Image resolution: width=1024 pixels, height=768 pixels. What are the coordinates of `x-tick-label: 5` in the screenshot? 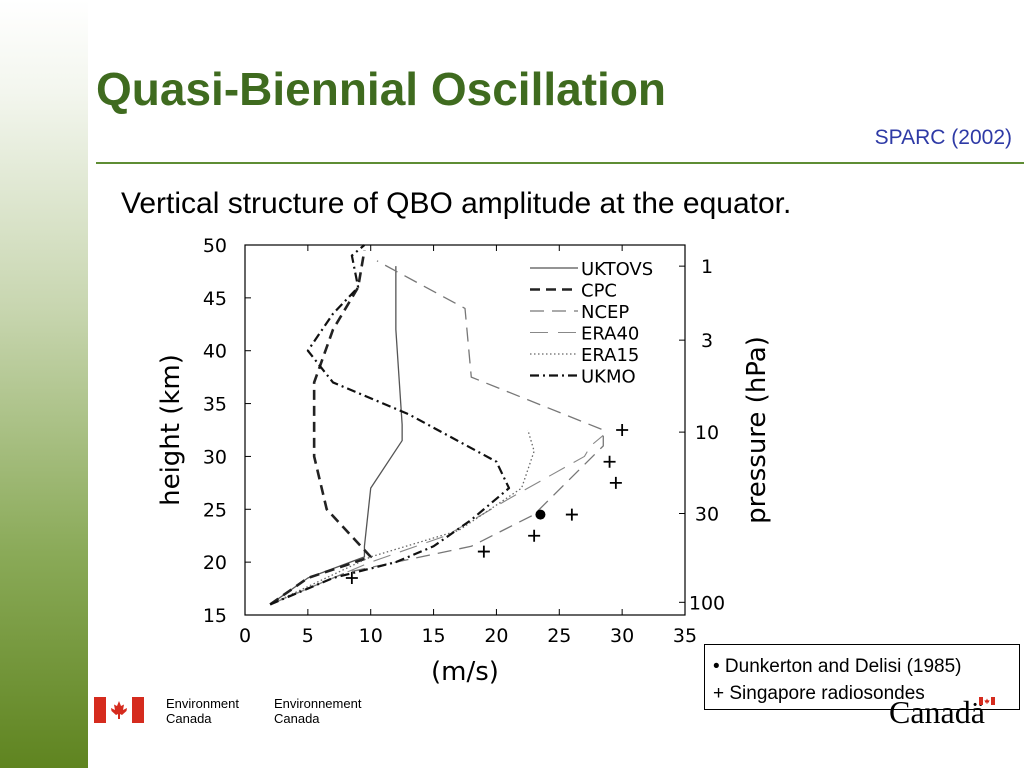 It's located at (308, 636).